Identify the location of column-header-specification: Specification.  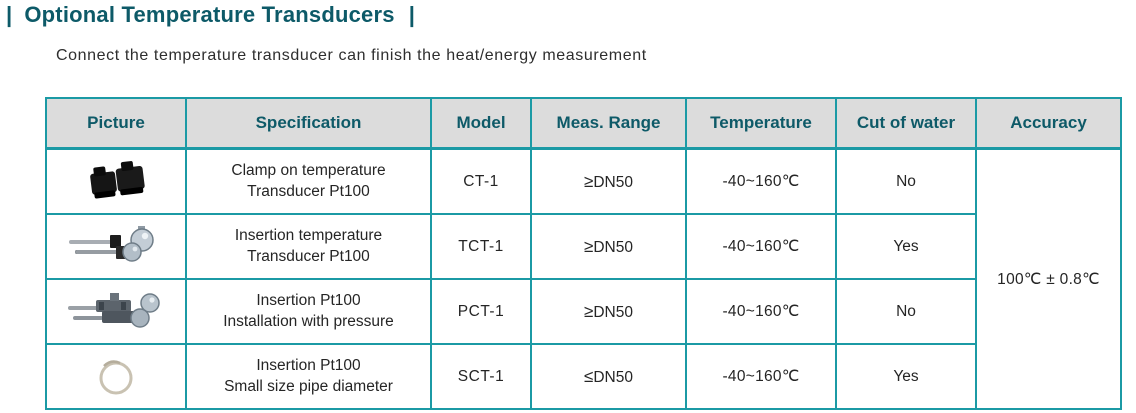
(308, 123).